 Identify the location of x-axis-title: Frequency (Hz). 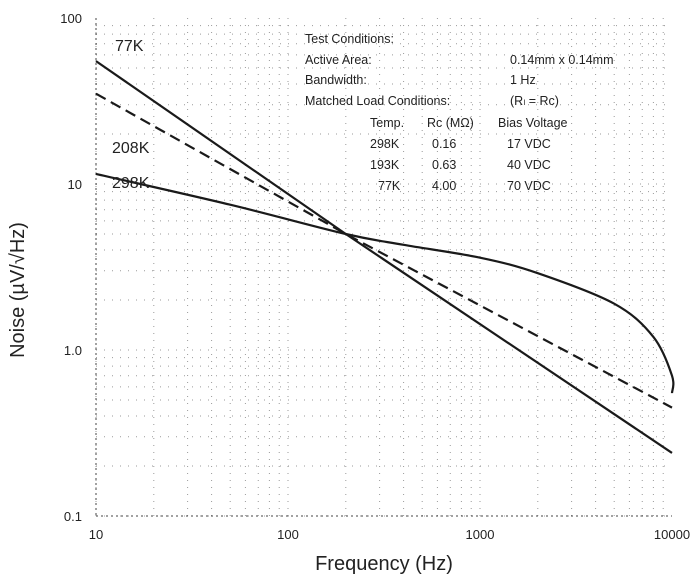
(384, 564).